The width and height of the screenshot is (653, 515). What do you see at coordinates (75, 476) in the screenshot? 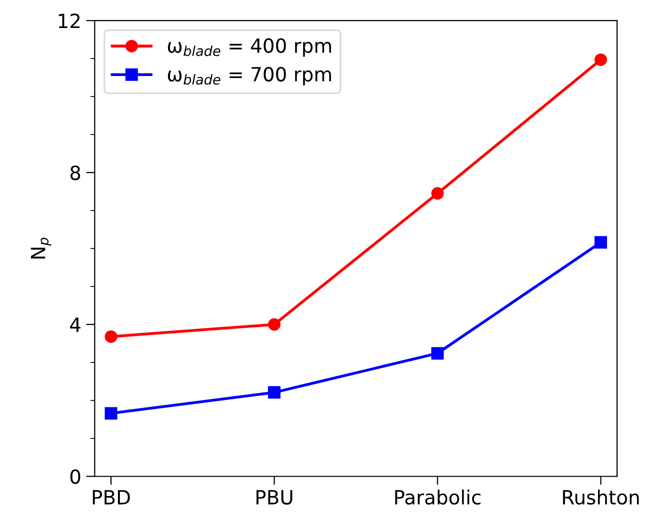
I see `y-tick-label: 0` at bounding box center [75, 476].